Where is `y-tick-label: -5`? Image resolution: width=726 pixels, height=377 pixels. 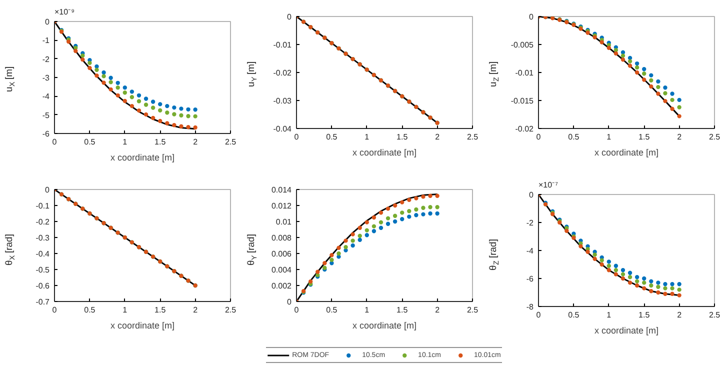
y-tick-label: -5 is located at coordinates (46, 115).